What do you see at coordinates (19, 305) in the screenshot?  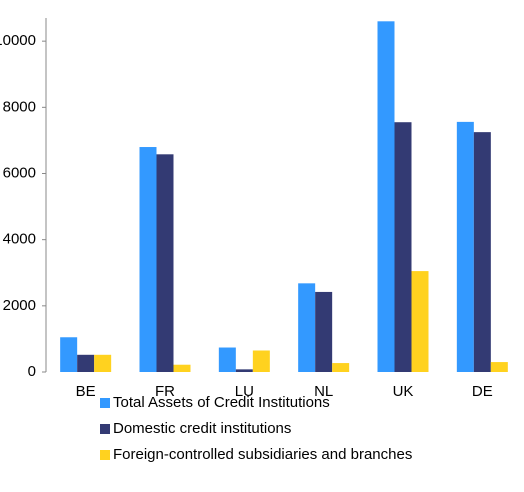 I see `y-tick-label: 2000` at bounding box center [19, 305].